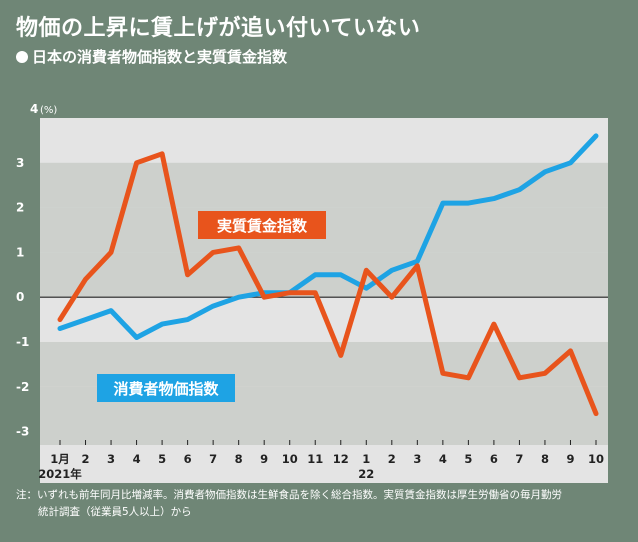 The image size is (638, 542). I want to click on y-unit-label: (%), so click(48, 110).